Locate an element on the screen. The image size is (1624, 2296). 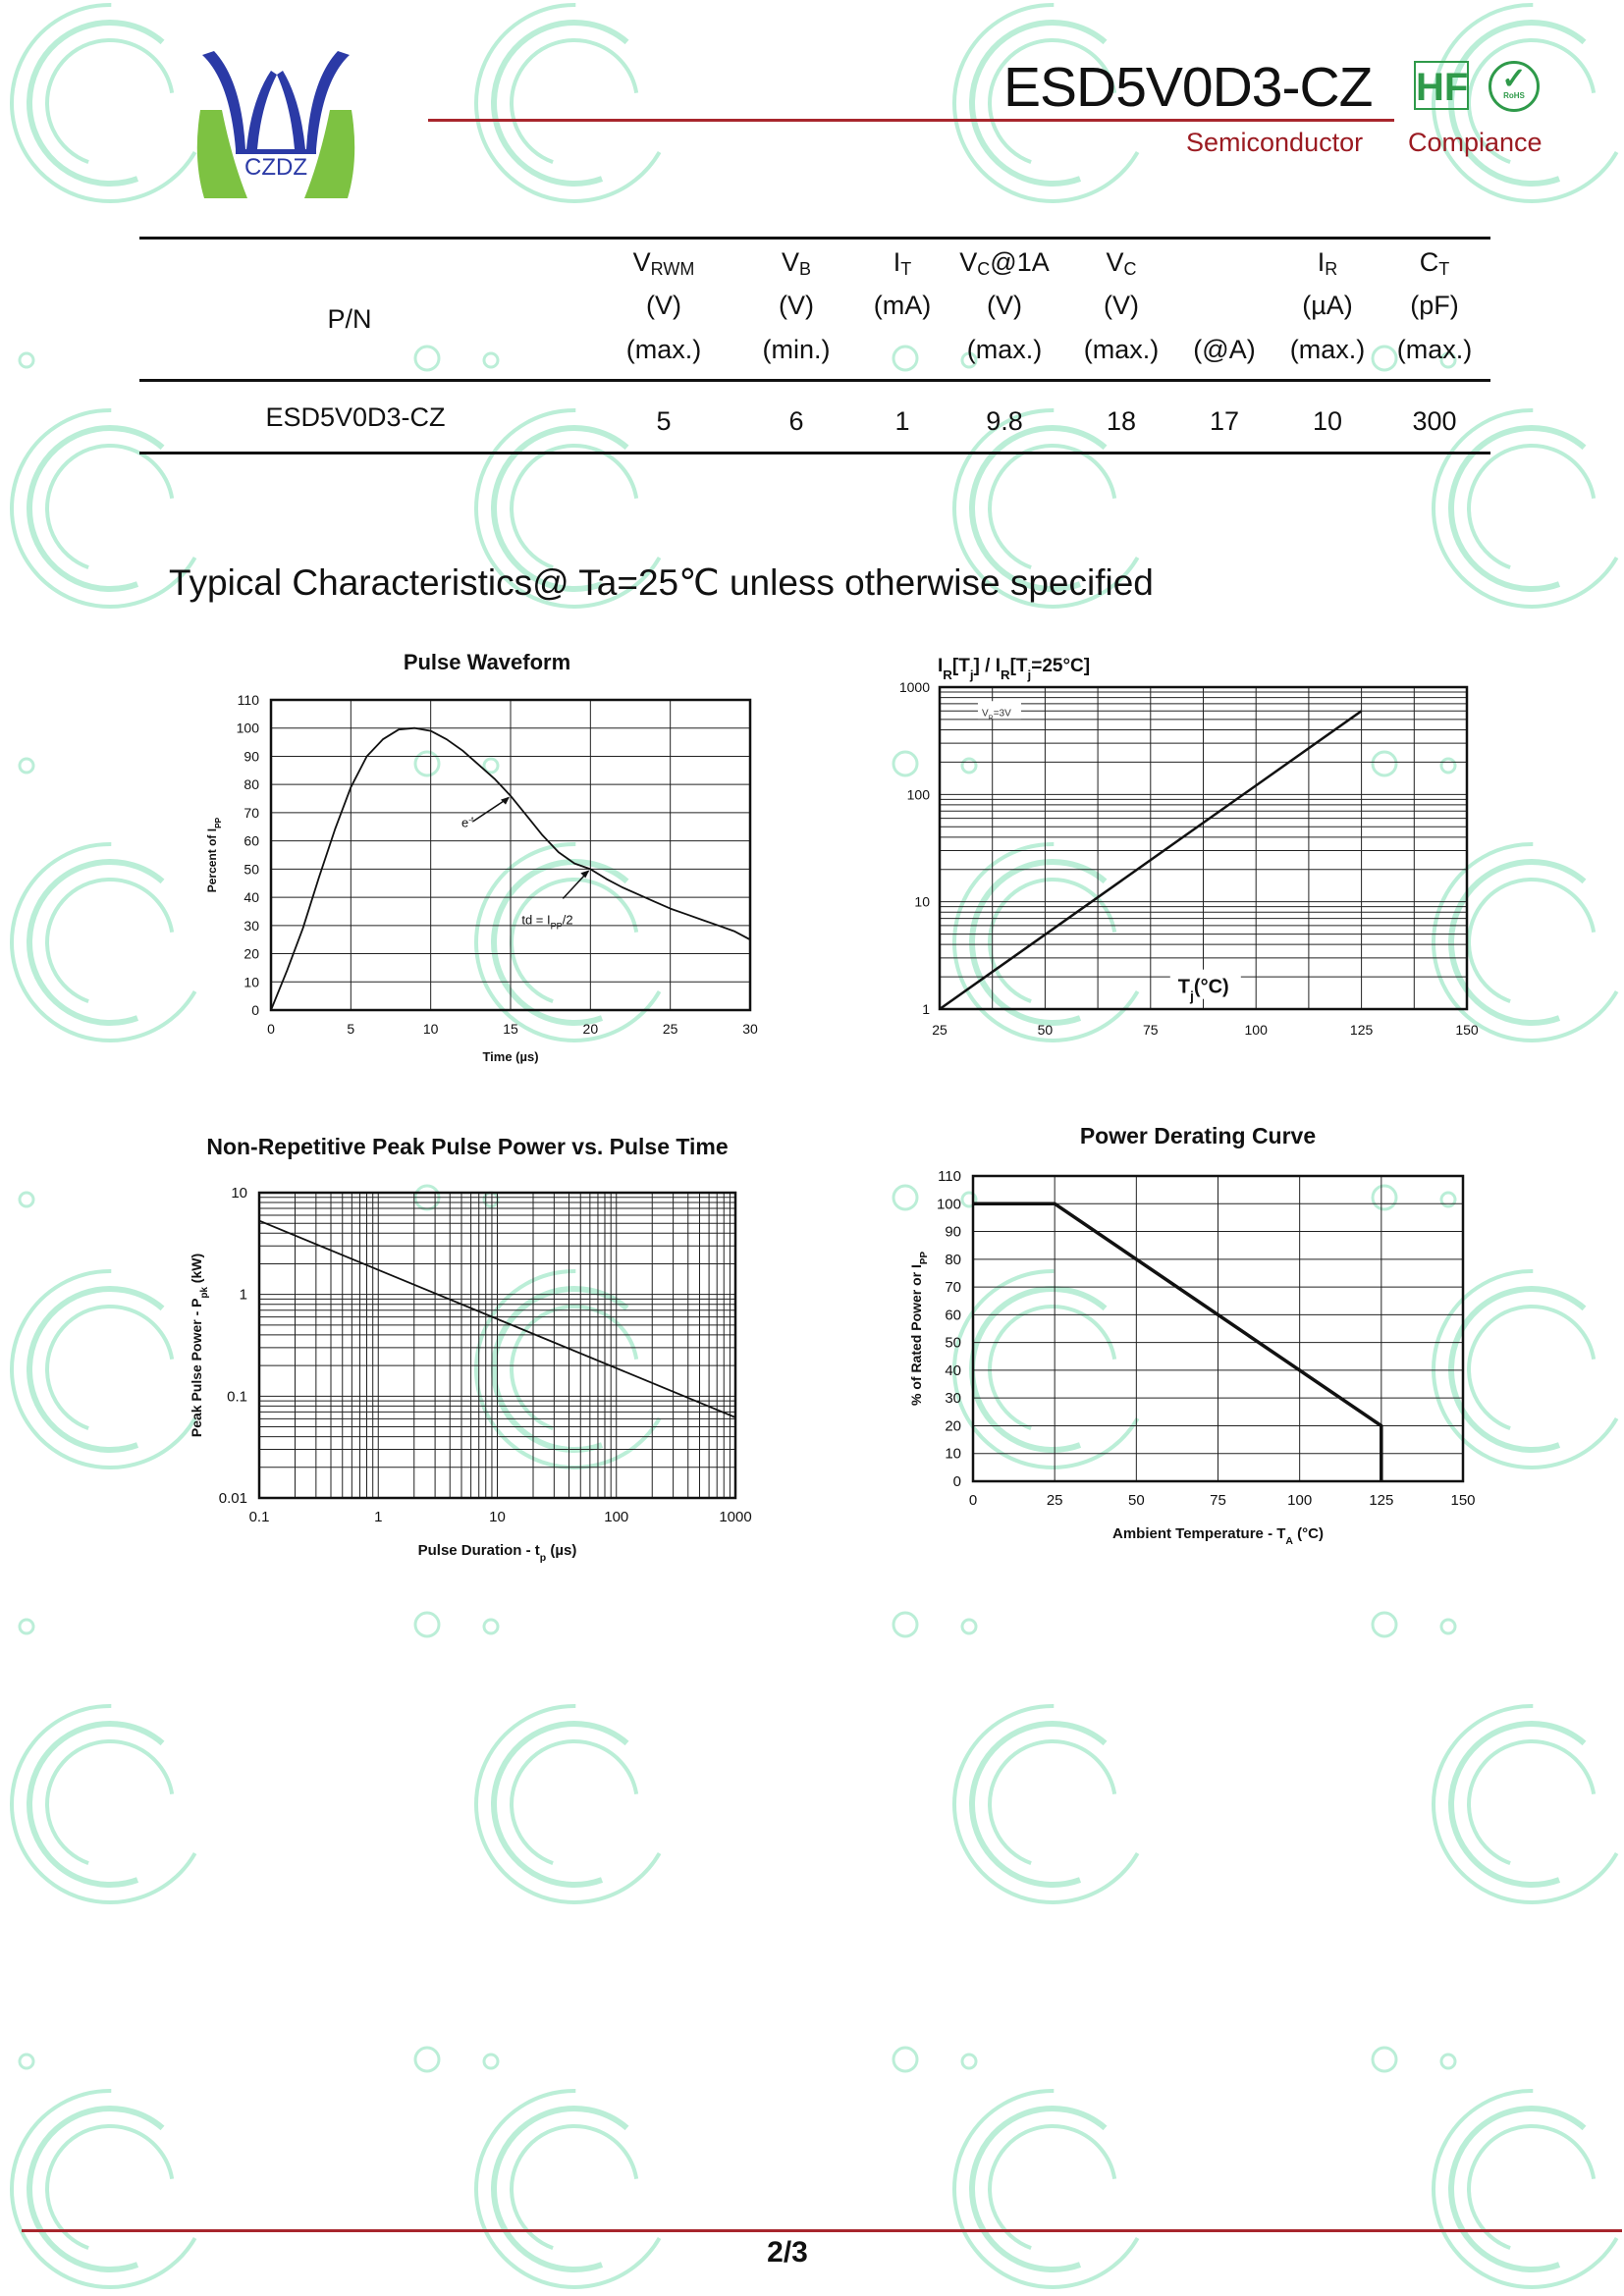
part-number-title: ESD5V0D3-CZ is located at coordinates (1188, 87).